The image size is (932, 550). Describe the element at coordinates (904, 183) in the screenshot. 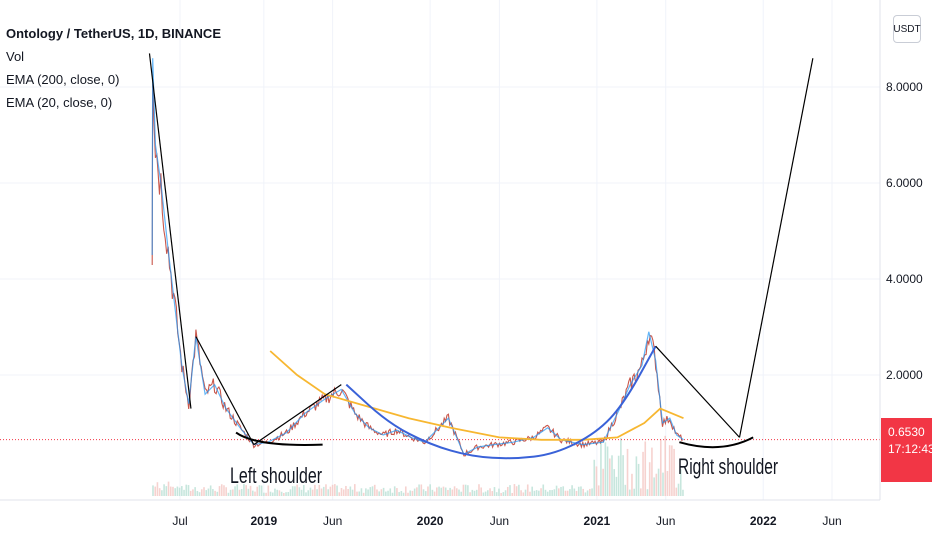

I see `y-tick-label: 6.0000` at that location.